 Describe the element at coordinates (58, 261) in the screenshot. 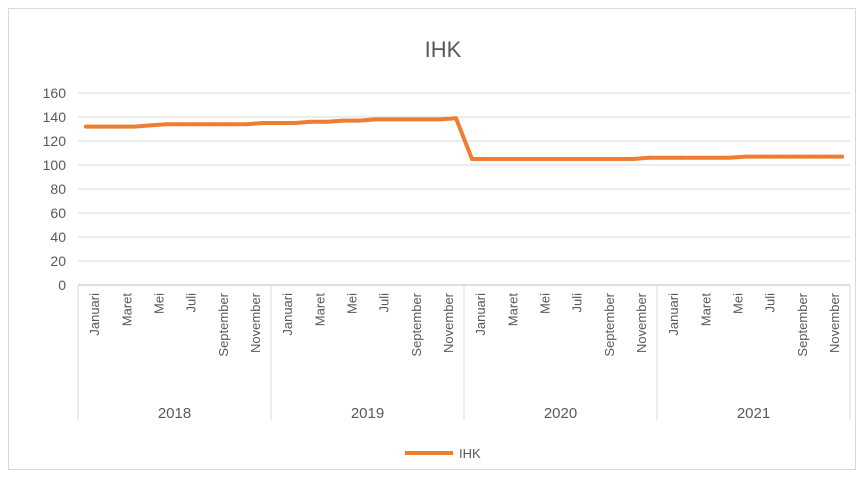

I see `y-tick-label: 20` at that location.